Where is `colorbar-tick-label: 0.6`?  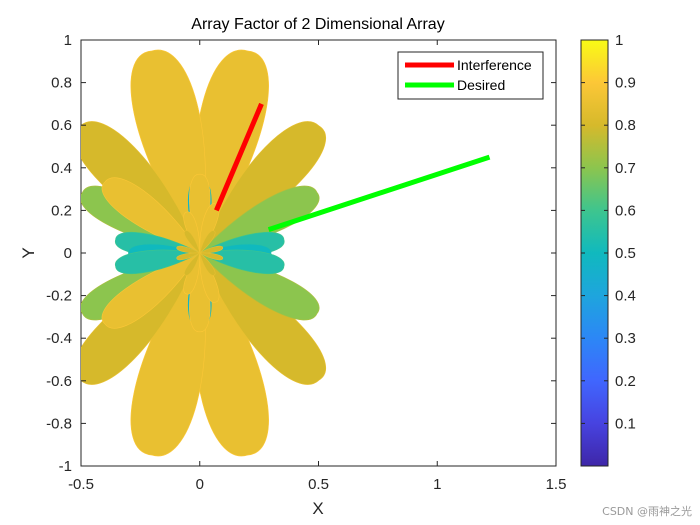
colorbar-tick-label: 0.6 is located at coordinates (625, 210).